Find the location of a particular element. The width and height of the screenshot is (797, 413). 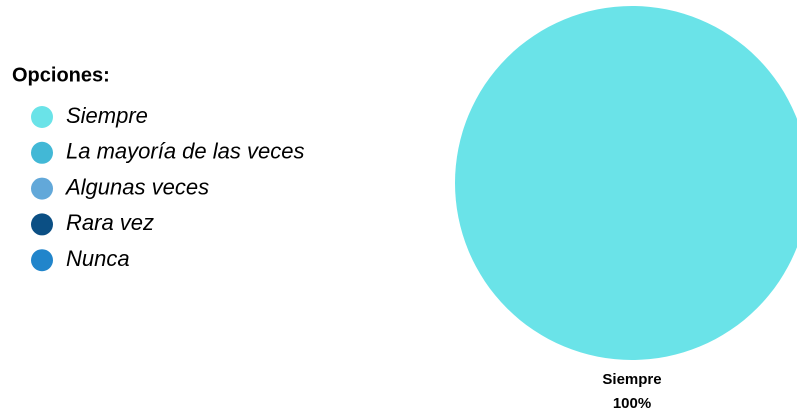

legend-title: Opciones: is located at coordinates (61, 75).